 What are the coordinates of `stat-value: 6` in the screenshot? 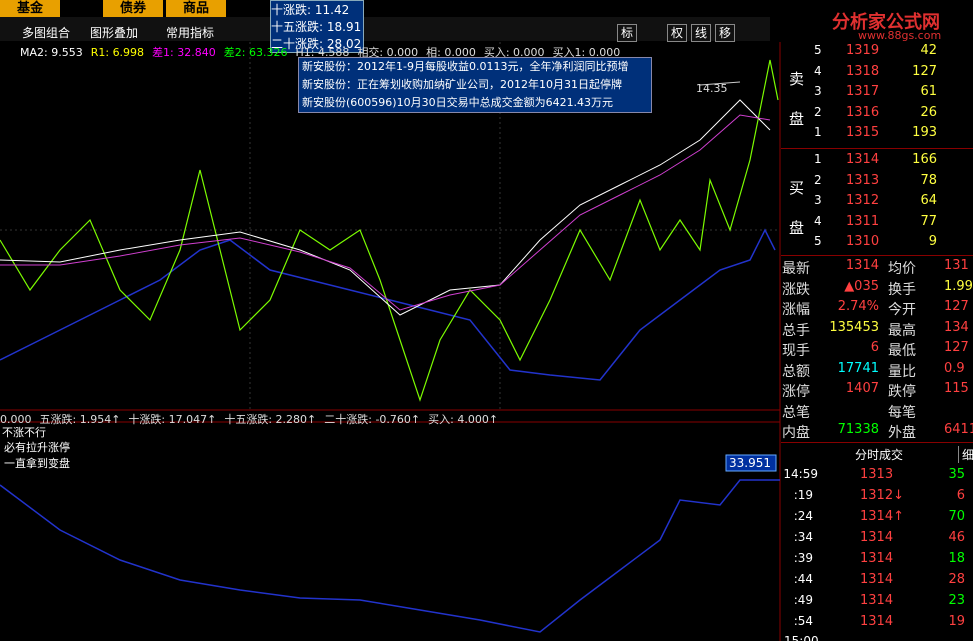 It's located at (874, 347).